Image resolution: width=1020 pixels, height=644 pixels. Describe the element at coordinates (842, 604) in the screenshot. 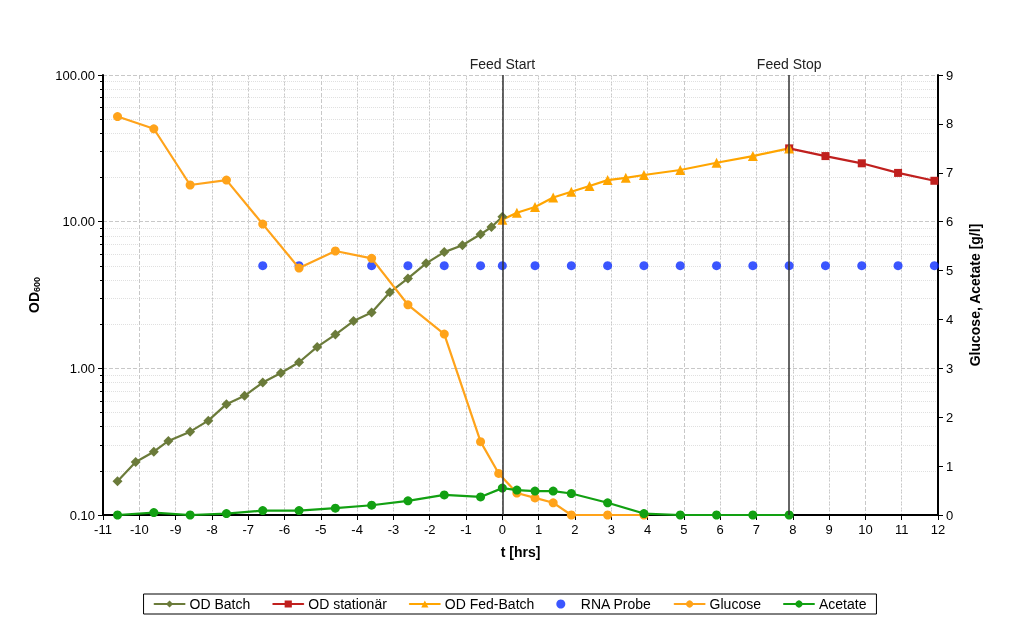

I see `legend-label: Acetate` at that location.